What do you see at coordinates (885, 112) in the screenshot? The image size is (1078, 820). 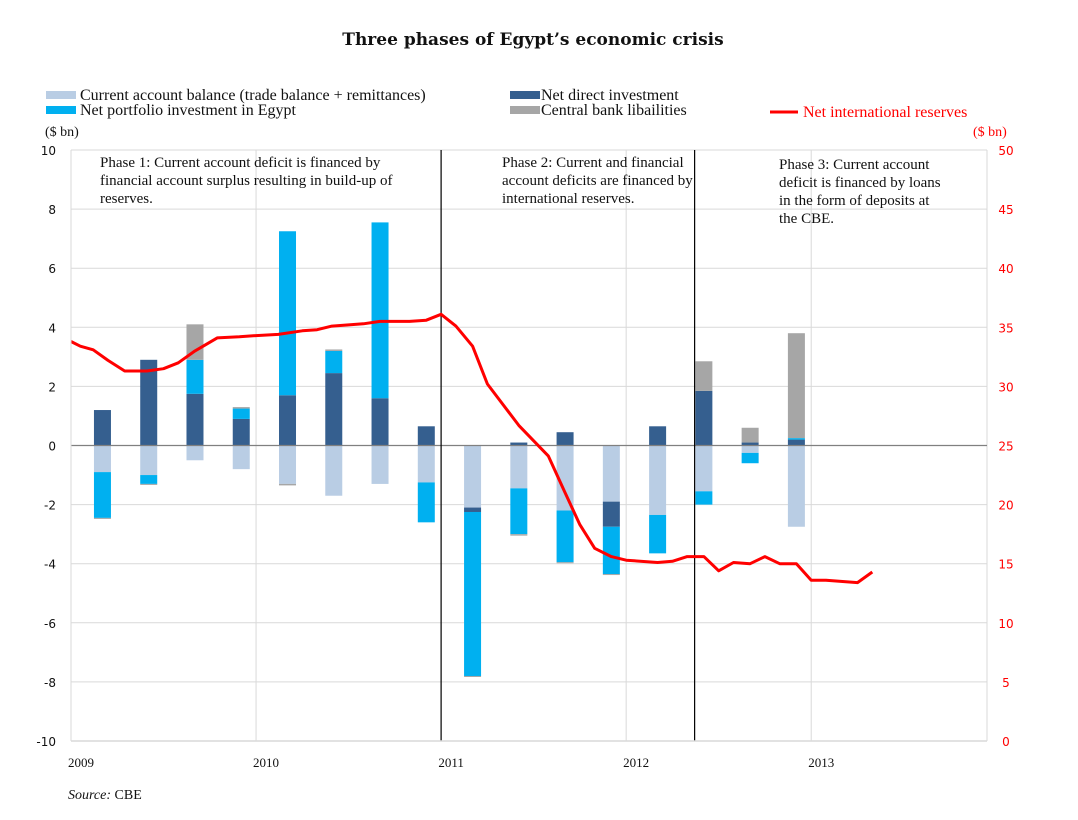 I see `legend-label-reserves: Net international reserves` at bounding box center [885, 112].